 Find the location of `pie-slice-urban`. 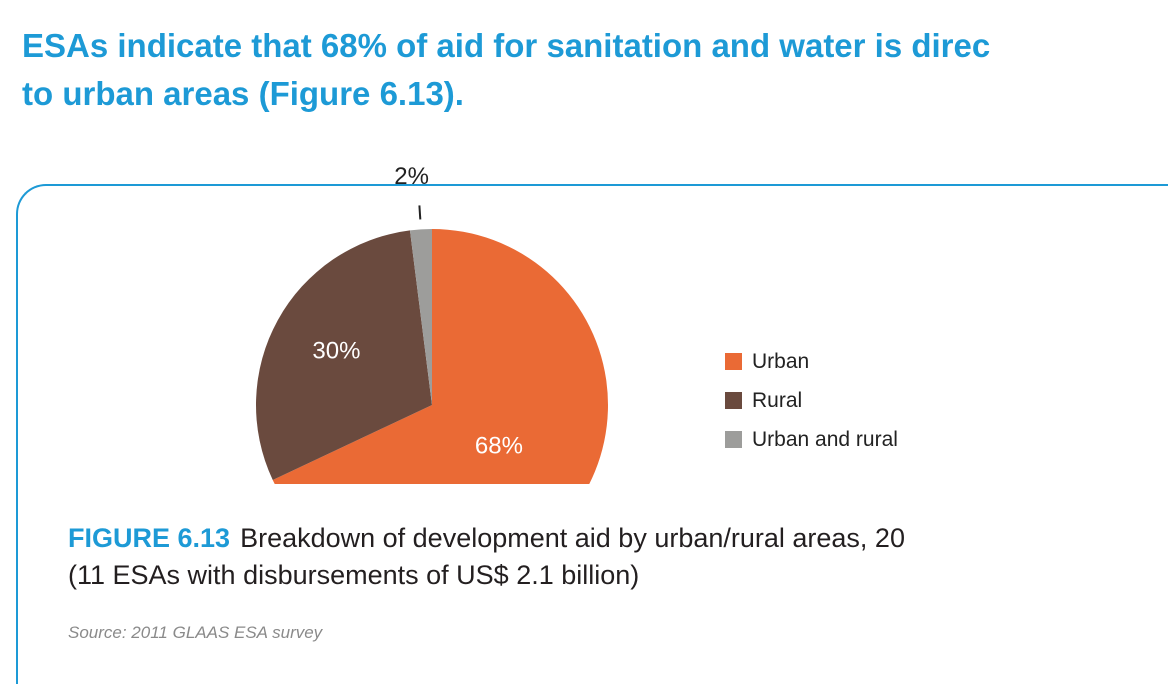

pie-slice-urban is located at coordinates (440, 356).